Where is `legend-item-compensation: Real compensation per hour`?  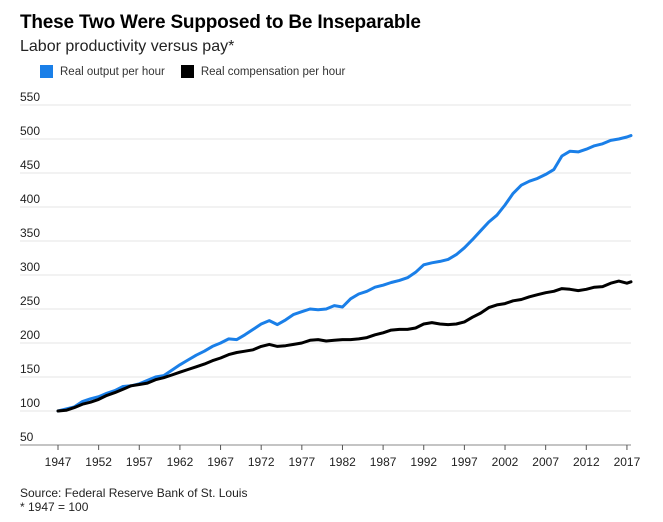 legend-item-compensation: Real compensation per hour is located at coordinates (263, 71).